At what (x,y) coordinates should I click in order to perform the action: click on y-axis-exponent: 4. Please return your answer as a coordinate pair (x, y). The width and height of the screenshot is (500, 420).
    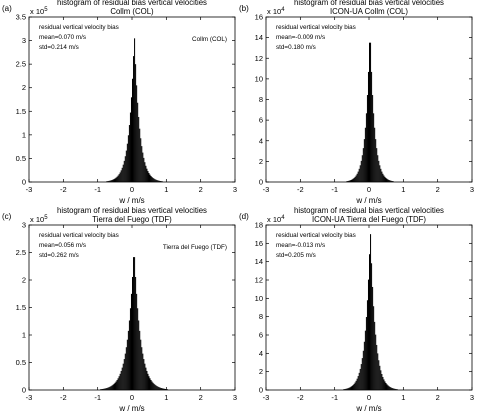
    Looking at the image, I should click on (283, 10).